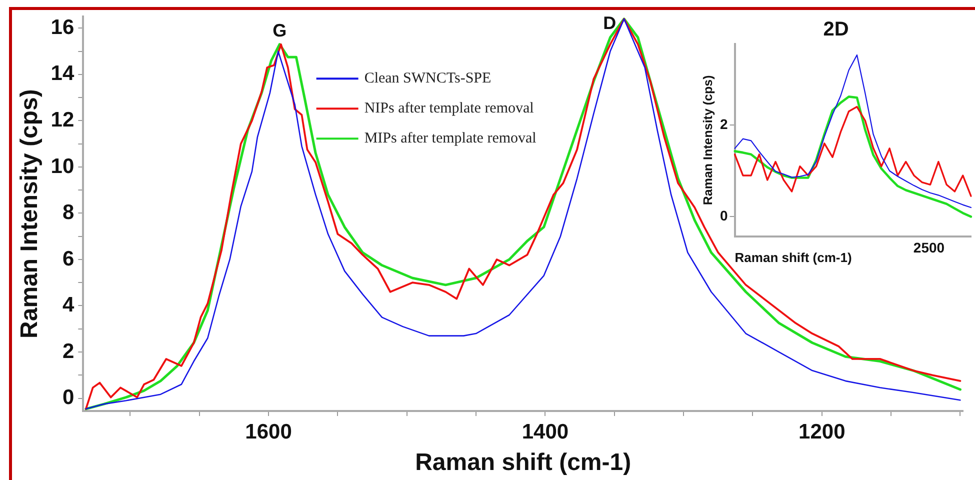 The width and height of the screenshot is (975, 480). I want to click on legend-label: NIPs after template removal, so click(449, 108).